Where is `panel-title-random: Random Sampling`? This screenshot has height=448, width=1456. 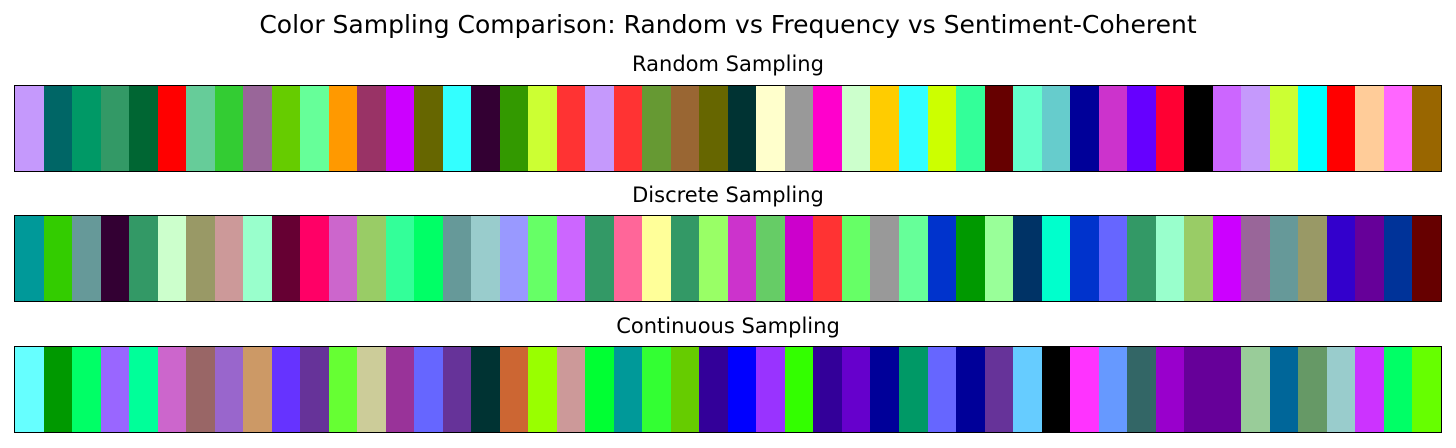 panel-title-random: Random Sampling is located at coordinates (728, 64).